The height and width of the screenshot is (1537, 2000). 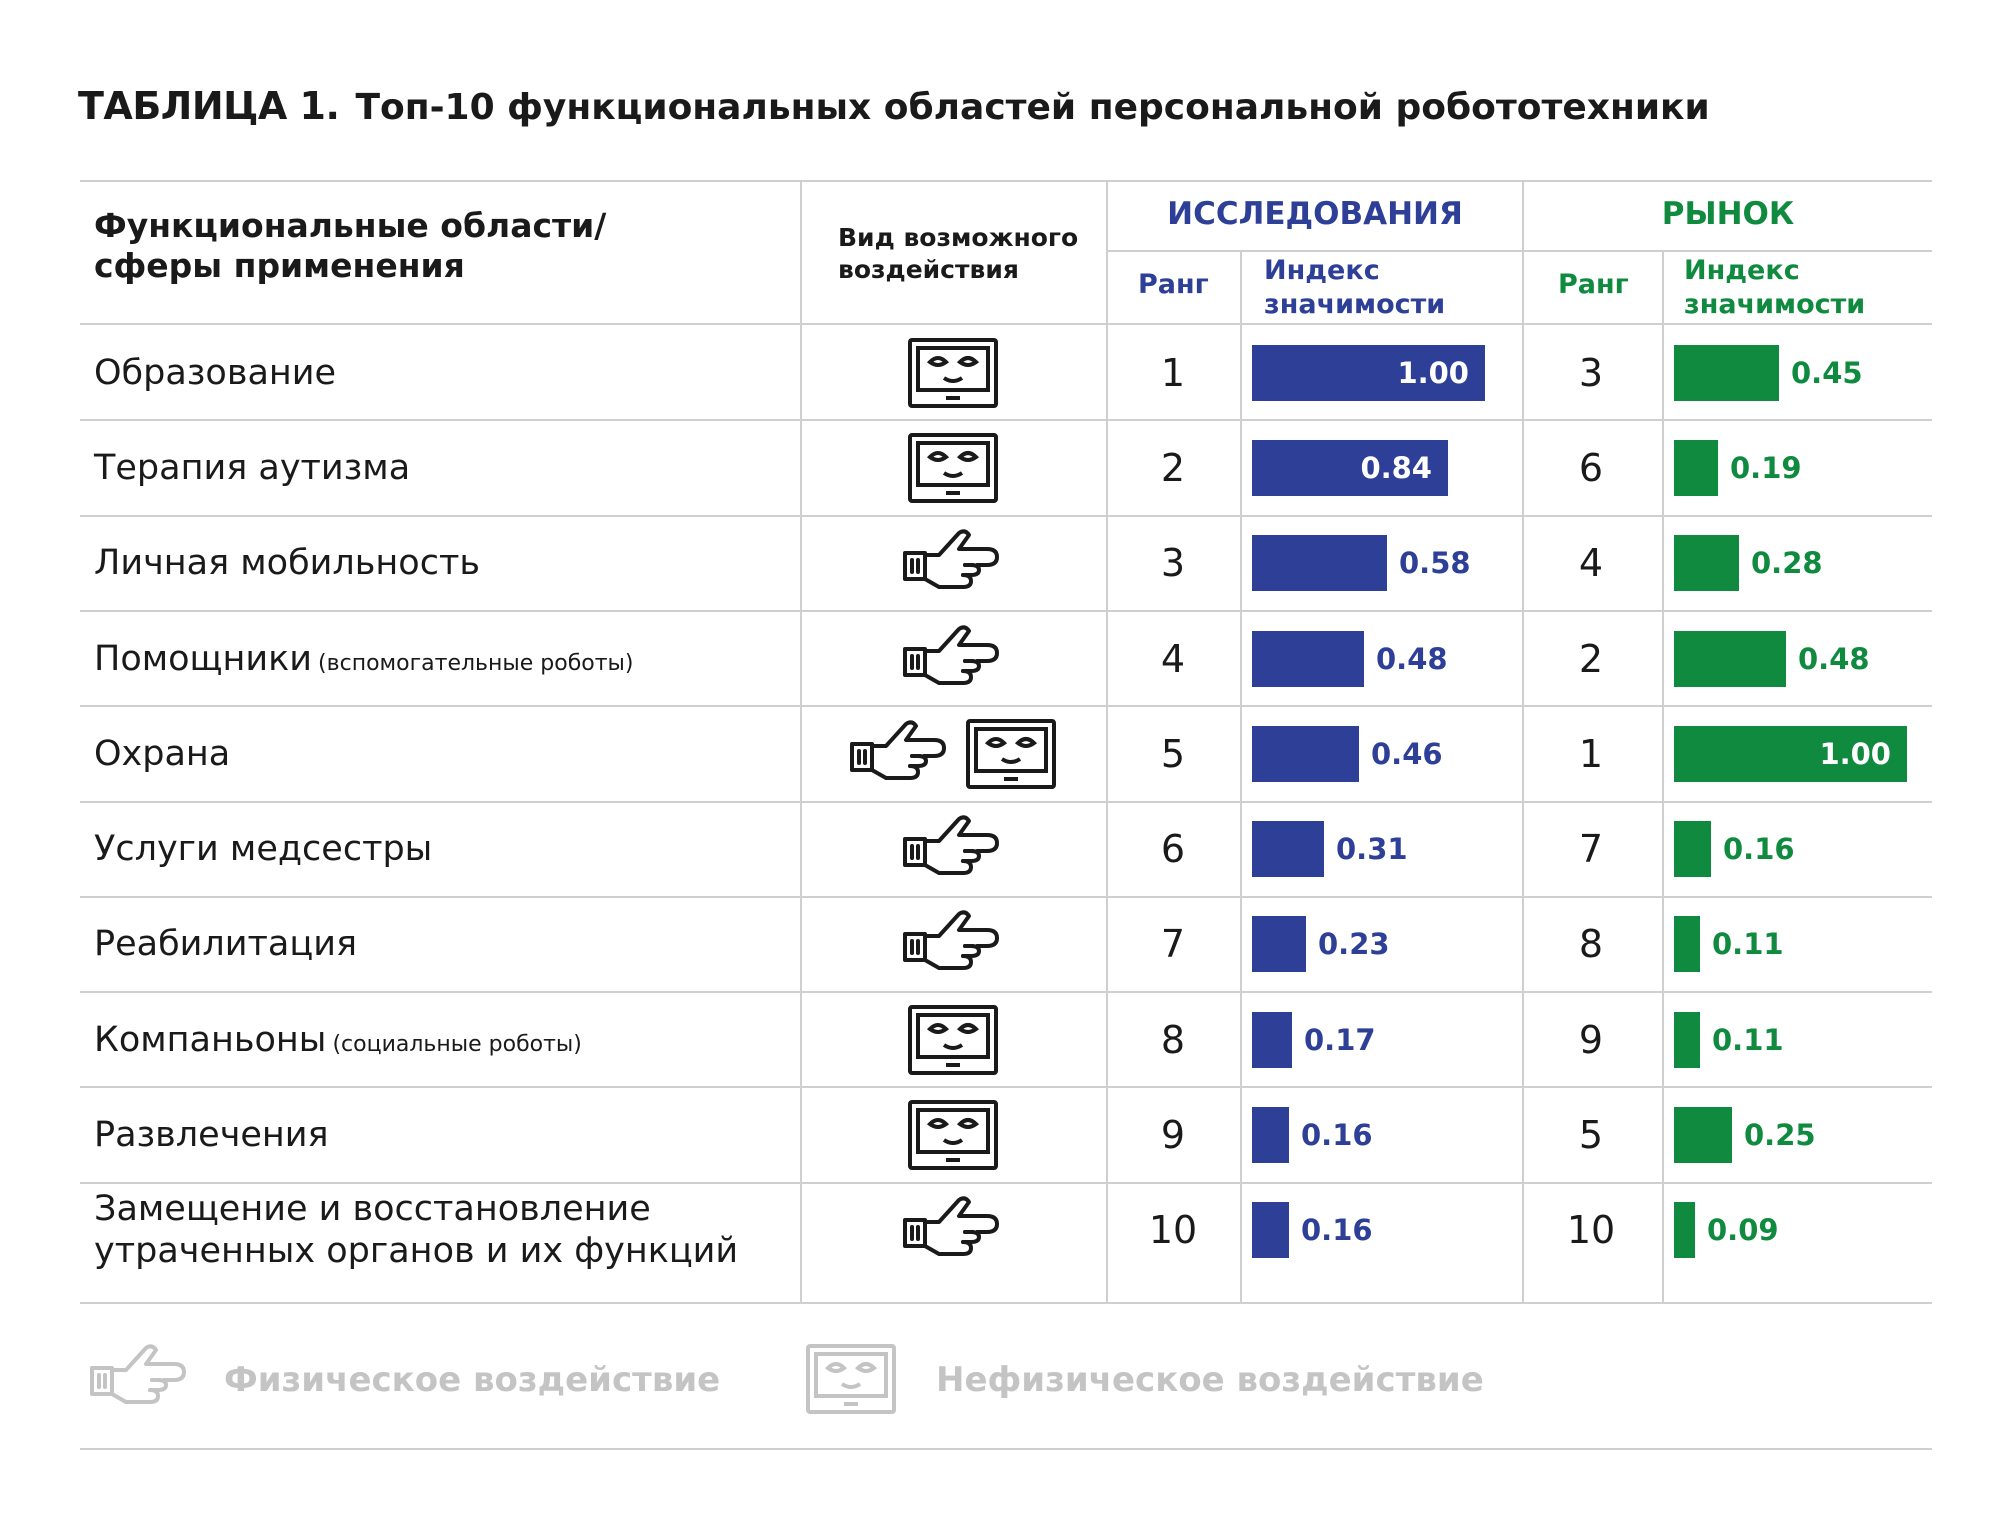 I want to click on research-index-value: 0.58, so click(x=1435, y=563).